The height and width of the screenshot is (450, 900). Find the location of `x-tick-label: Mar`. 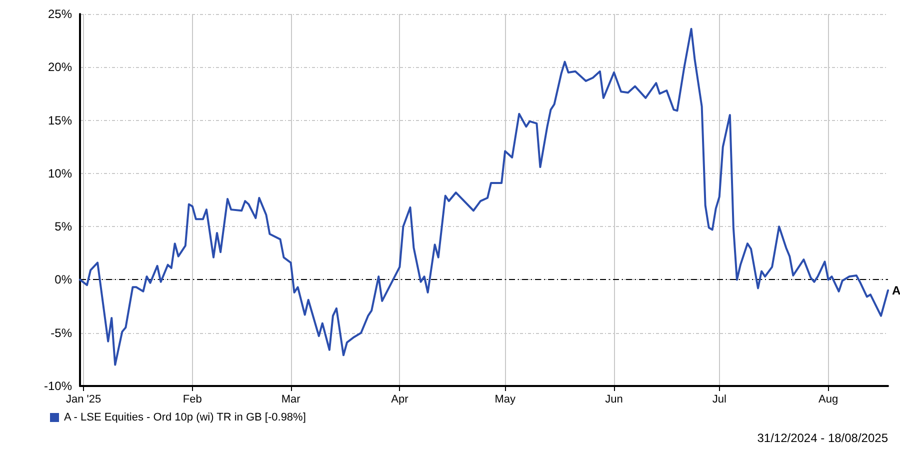

x-tick-label: Mar is located at coordinates (291, 400).